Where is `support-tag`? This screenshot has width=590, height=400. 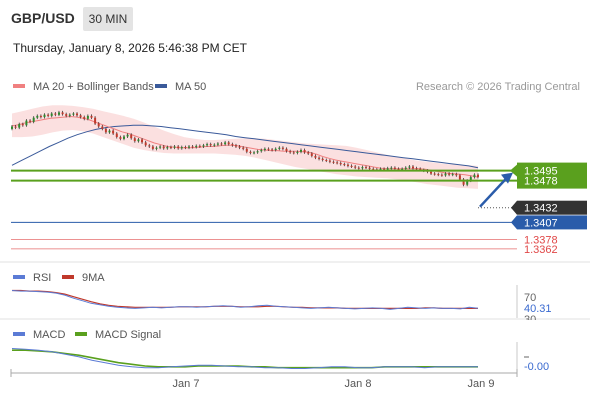 support-tag is located at coordinates (552, 222).